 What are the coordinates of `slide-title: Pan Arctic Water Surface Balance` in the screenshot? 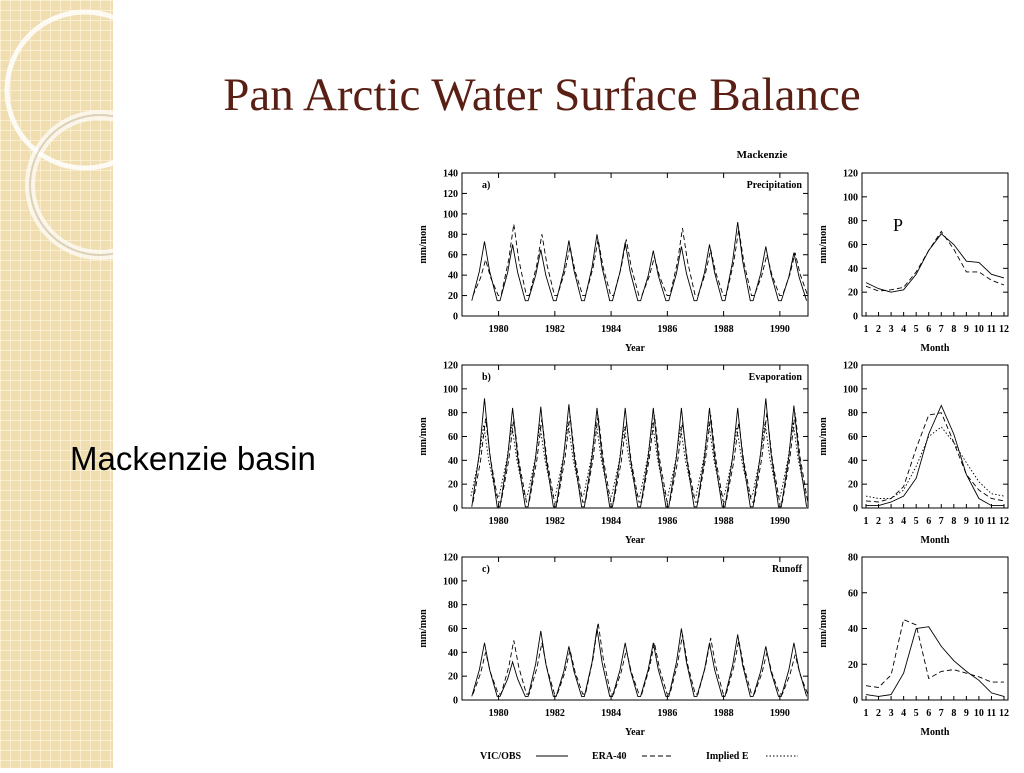 It's located at (512, 95).